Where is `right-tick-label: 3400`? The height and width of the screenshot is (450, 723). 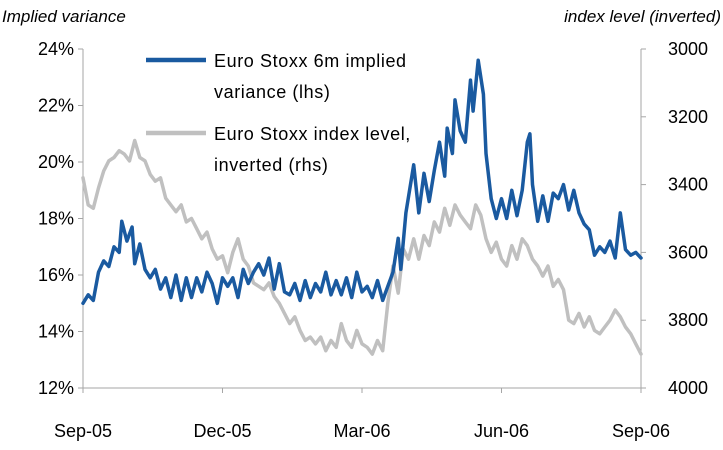 right-tick-label: 3400 is located at coordinates (688, 185).